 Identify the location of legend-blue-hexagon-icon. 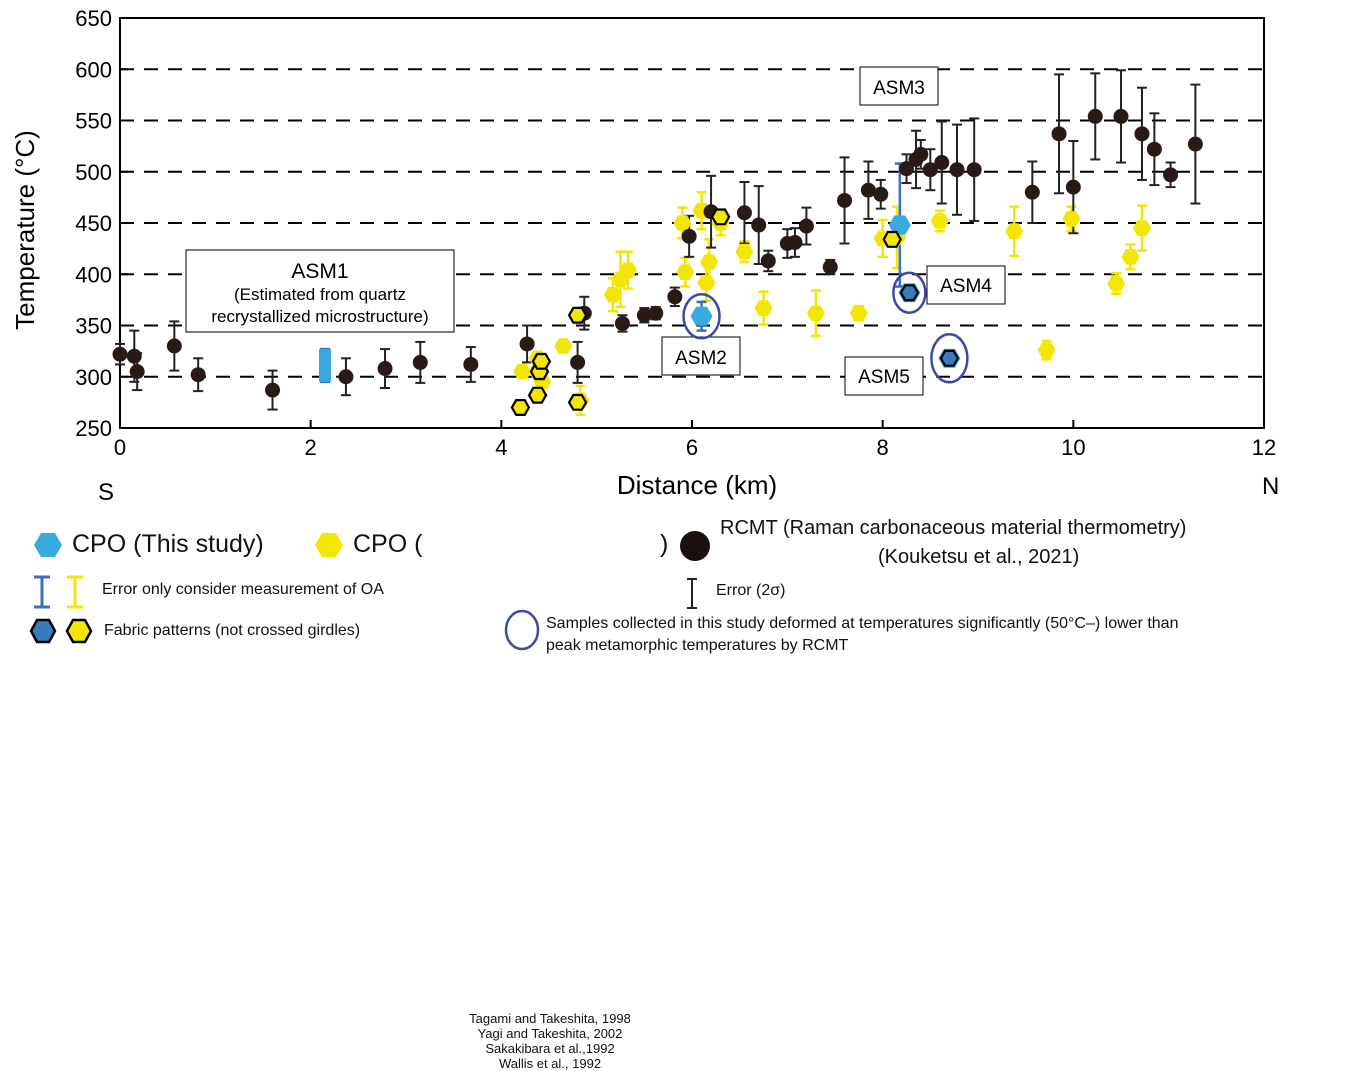
(48, 545).